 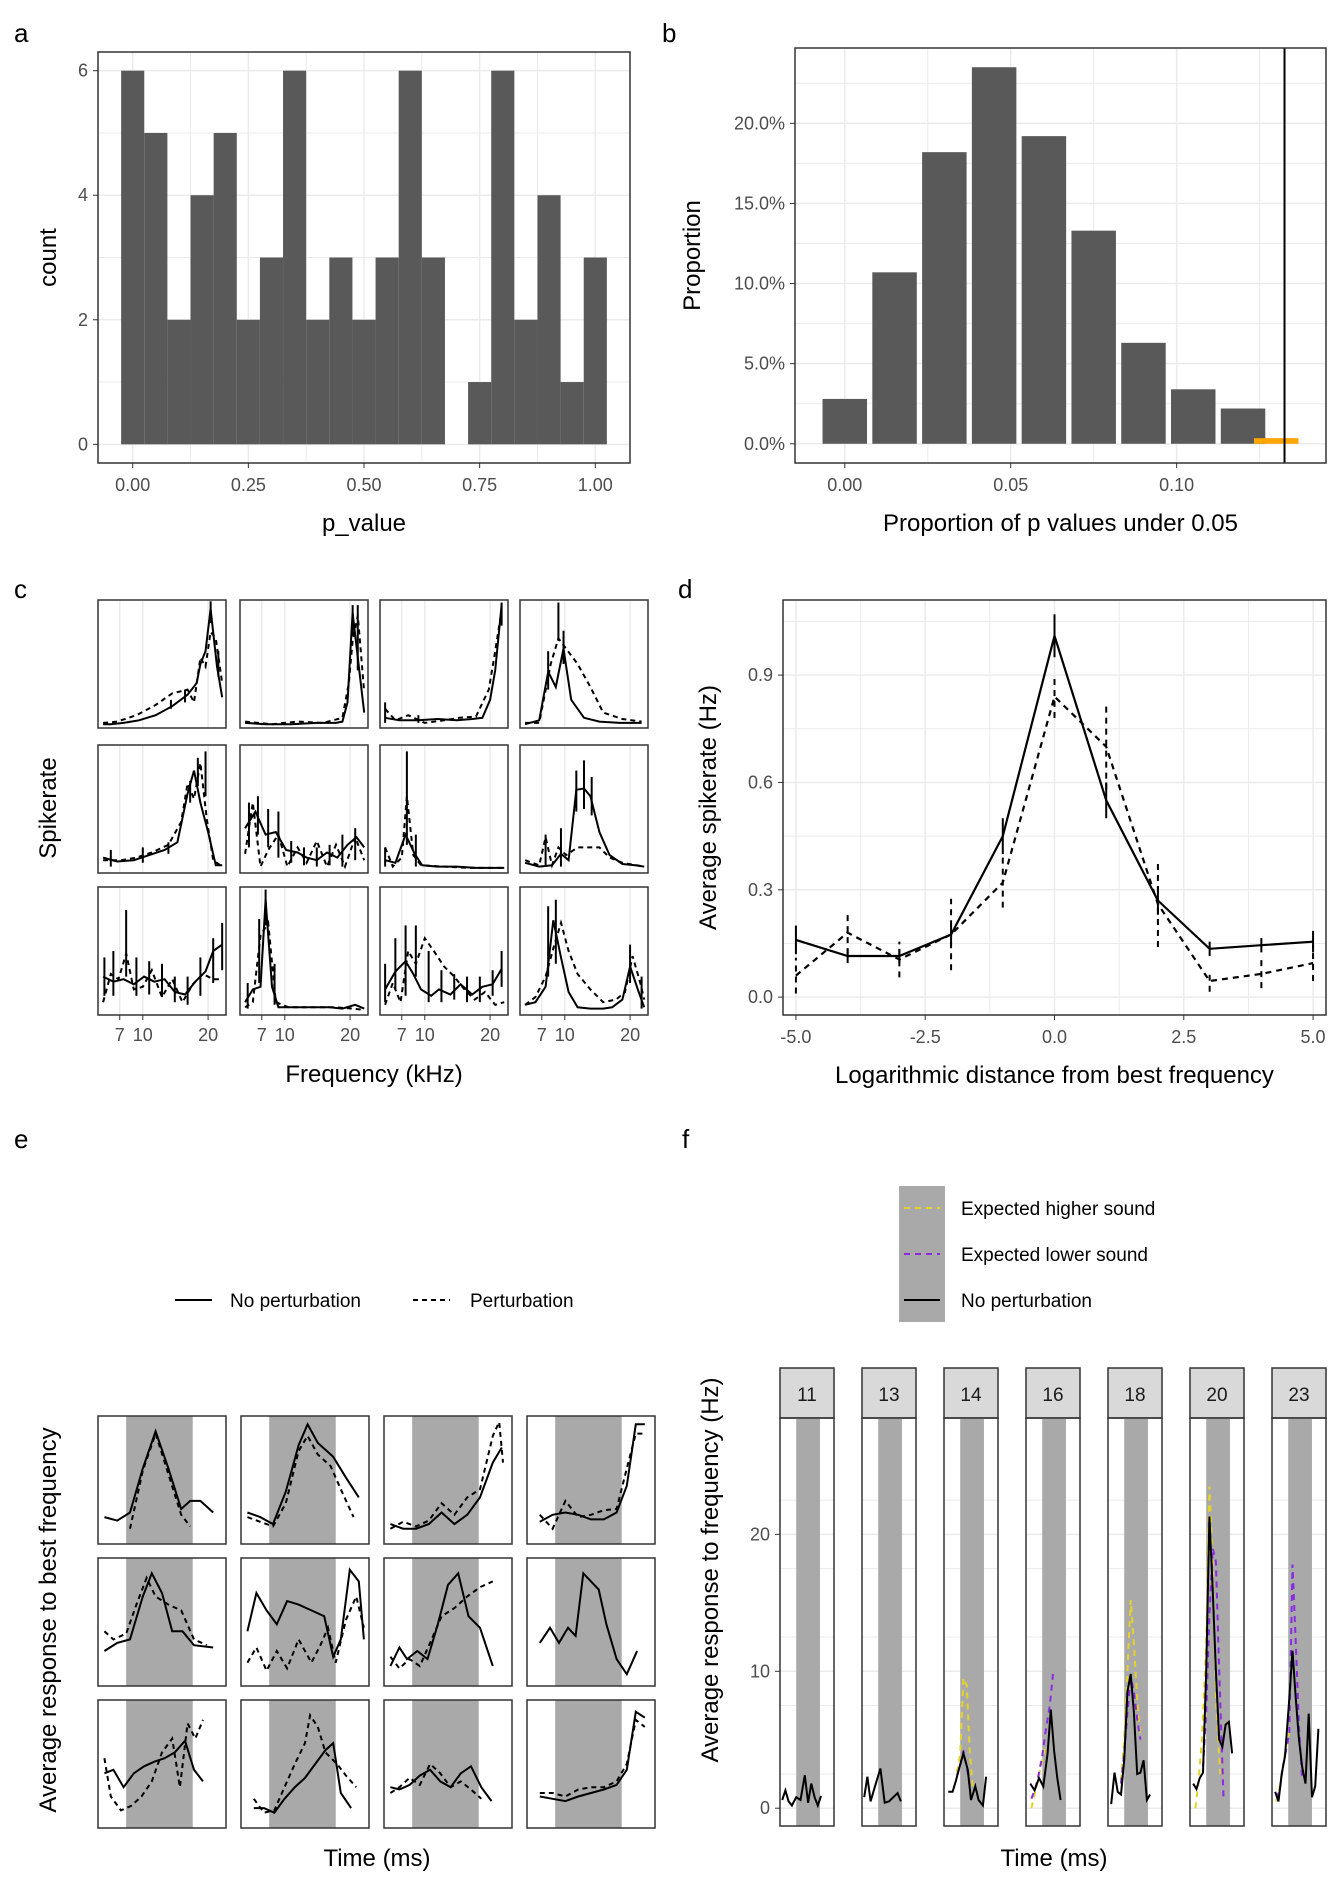 I want to click on x-tick-label: -5.0, so click(x=795, y=1037).